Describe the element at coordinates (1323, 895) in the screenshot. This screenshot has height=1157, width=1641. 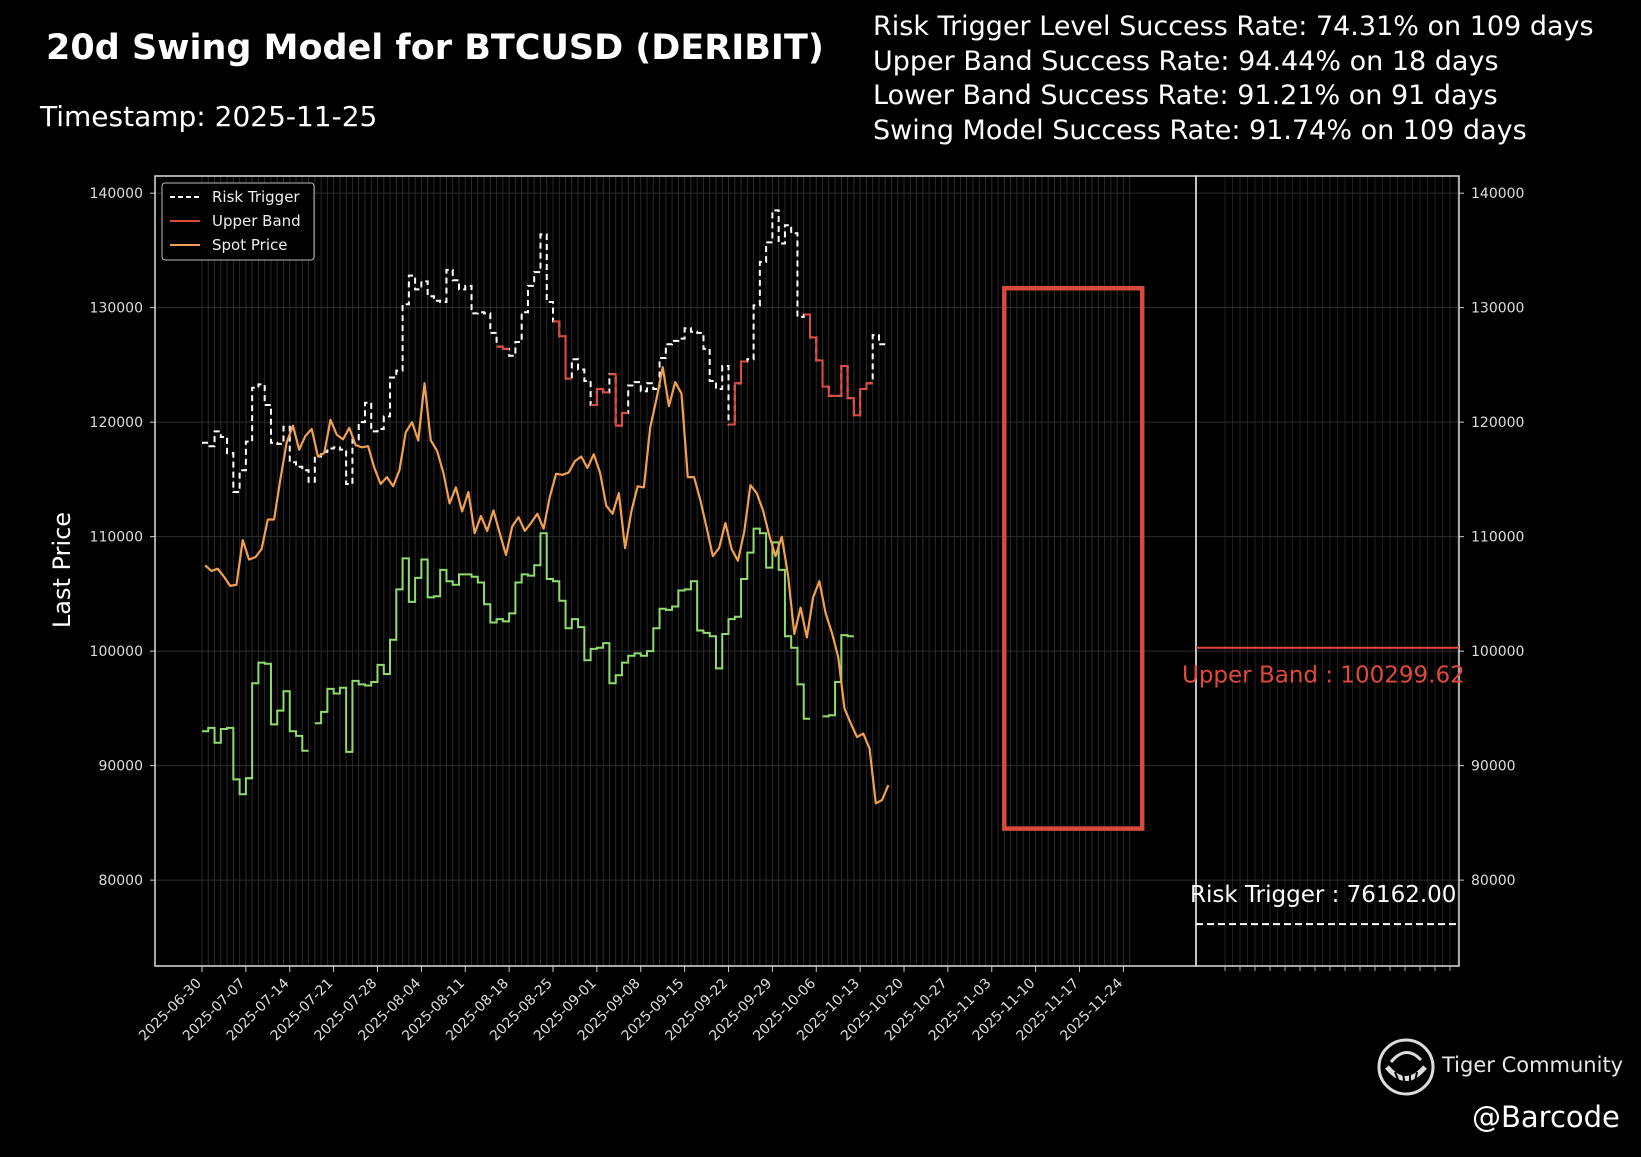
I see `risk-trigger-annotation: Risk Trigger : 76162.00` at that location.